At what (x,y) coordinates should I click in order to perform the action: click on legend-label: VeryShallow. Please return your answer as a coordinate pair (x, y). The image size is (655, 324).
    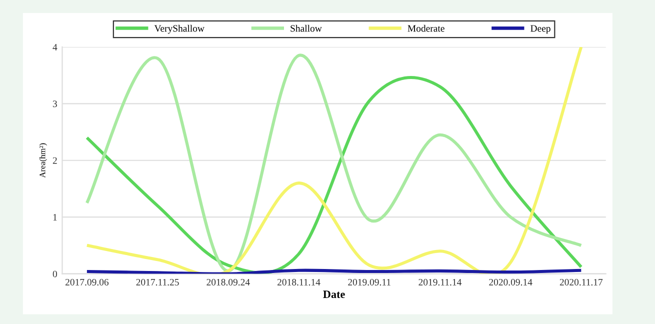
    Looking at the image, I should click on (179, 29).